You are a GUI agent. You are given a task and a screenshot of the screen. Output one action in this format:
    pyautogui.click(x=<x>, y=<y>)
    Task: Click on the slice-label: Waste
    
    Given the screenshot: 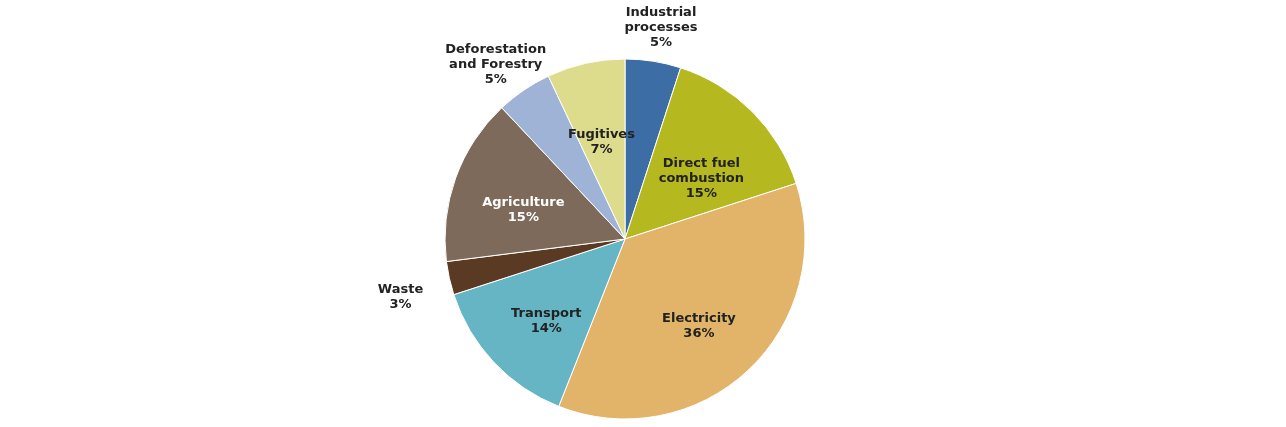 What is the action you would take?
    pyautogui.click(x=400, y=289)
    